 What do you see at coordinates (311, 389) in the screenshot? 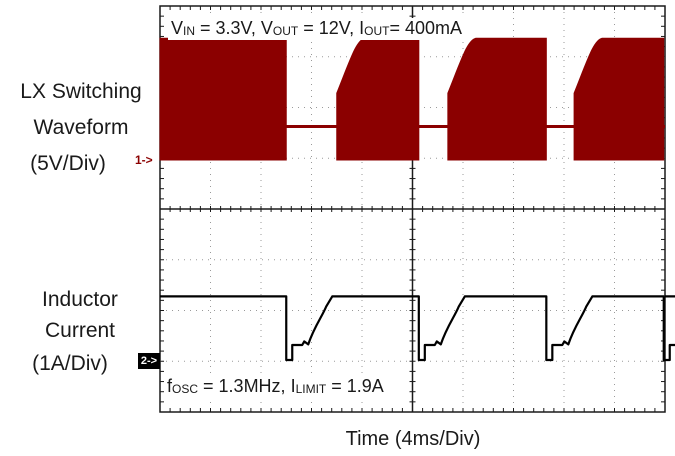
I see `bottom-annotation-subscript-1: LIMIT` at bounding box center [311, 389].